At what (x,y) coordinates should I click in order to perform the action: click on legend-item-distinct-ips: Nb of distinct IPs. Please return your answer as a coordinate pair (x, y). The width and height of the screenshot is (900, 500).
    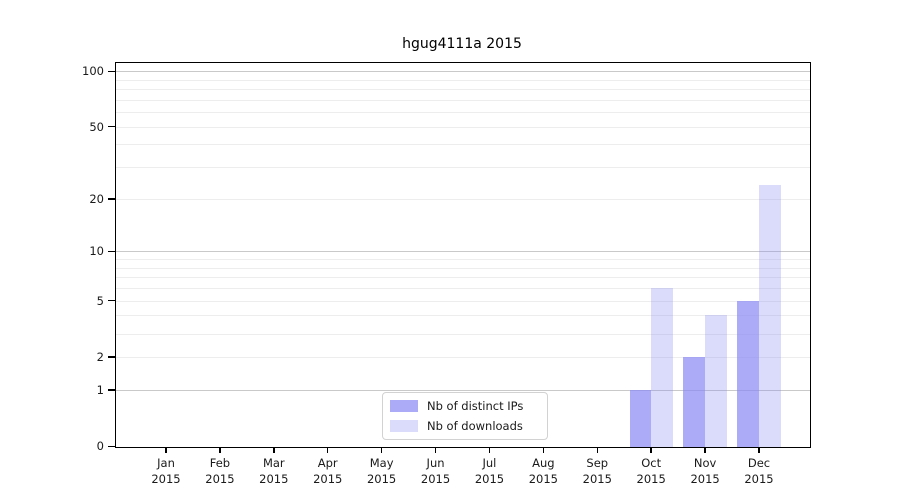
    Looking at the image, I should click on (464, 406).